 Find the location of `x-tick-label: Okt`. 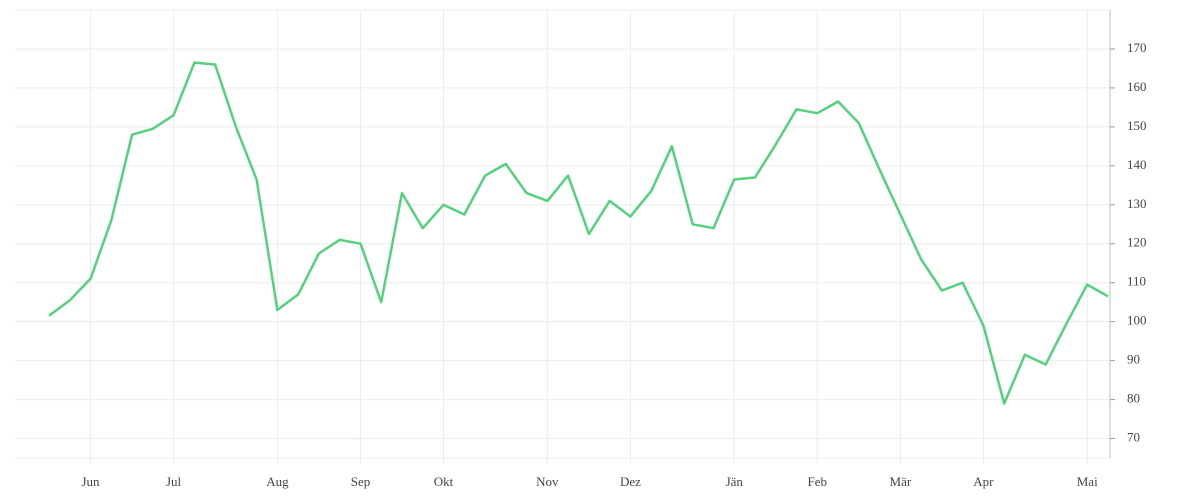

x-tick-label: Okt is located at coordinates (444, 481).